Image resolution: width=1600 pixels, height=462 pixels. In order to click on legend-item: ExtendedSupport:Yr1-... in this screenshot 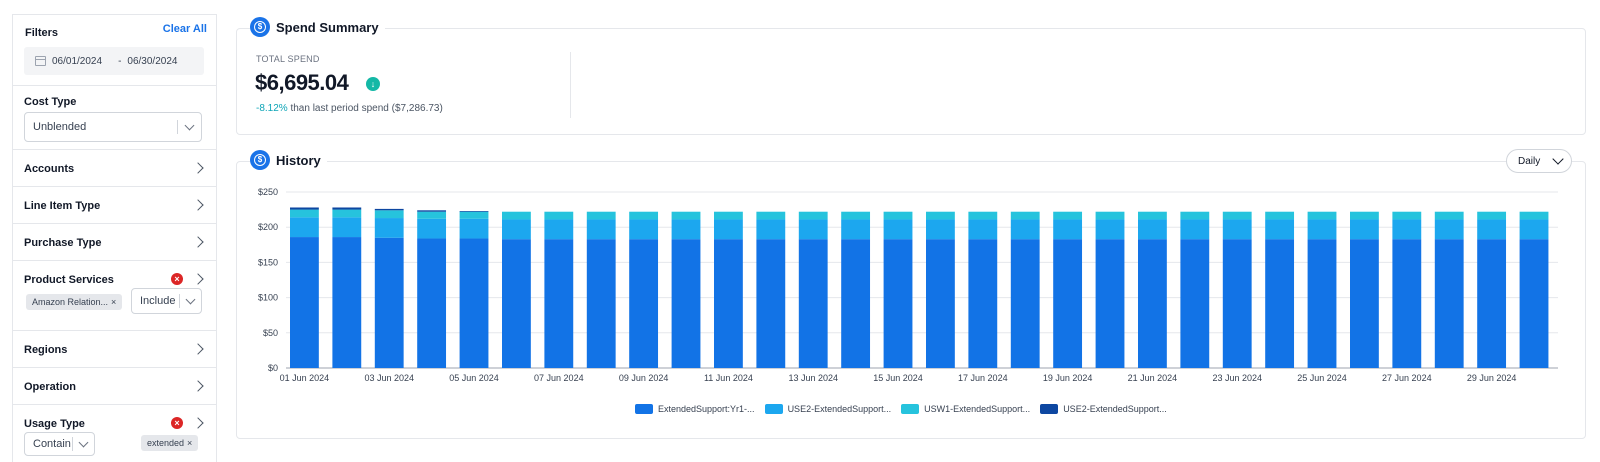, I will do `click(695, 409)`.